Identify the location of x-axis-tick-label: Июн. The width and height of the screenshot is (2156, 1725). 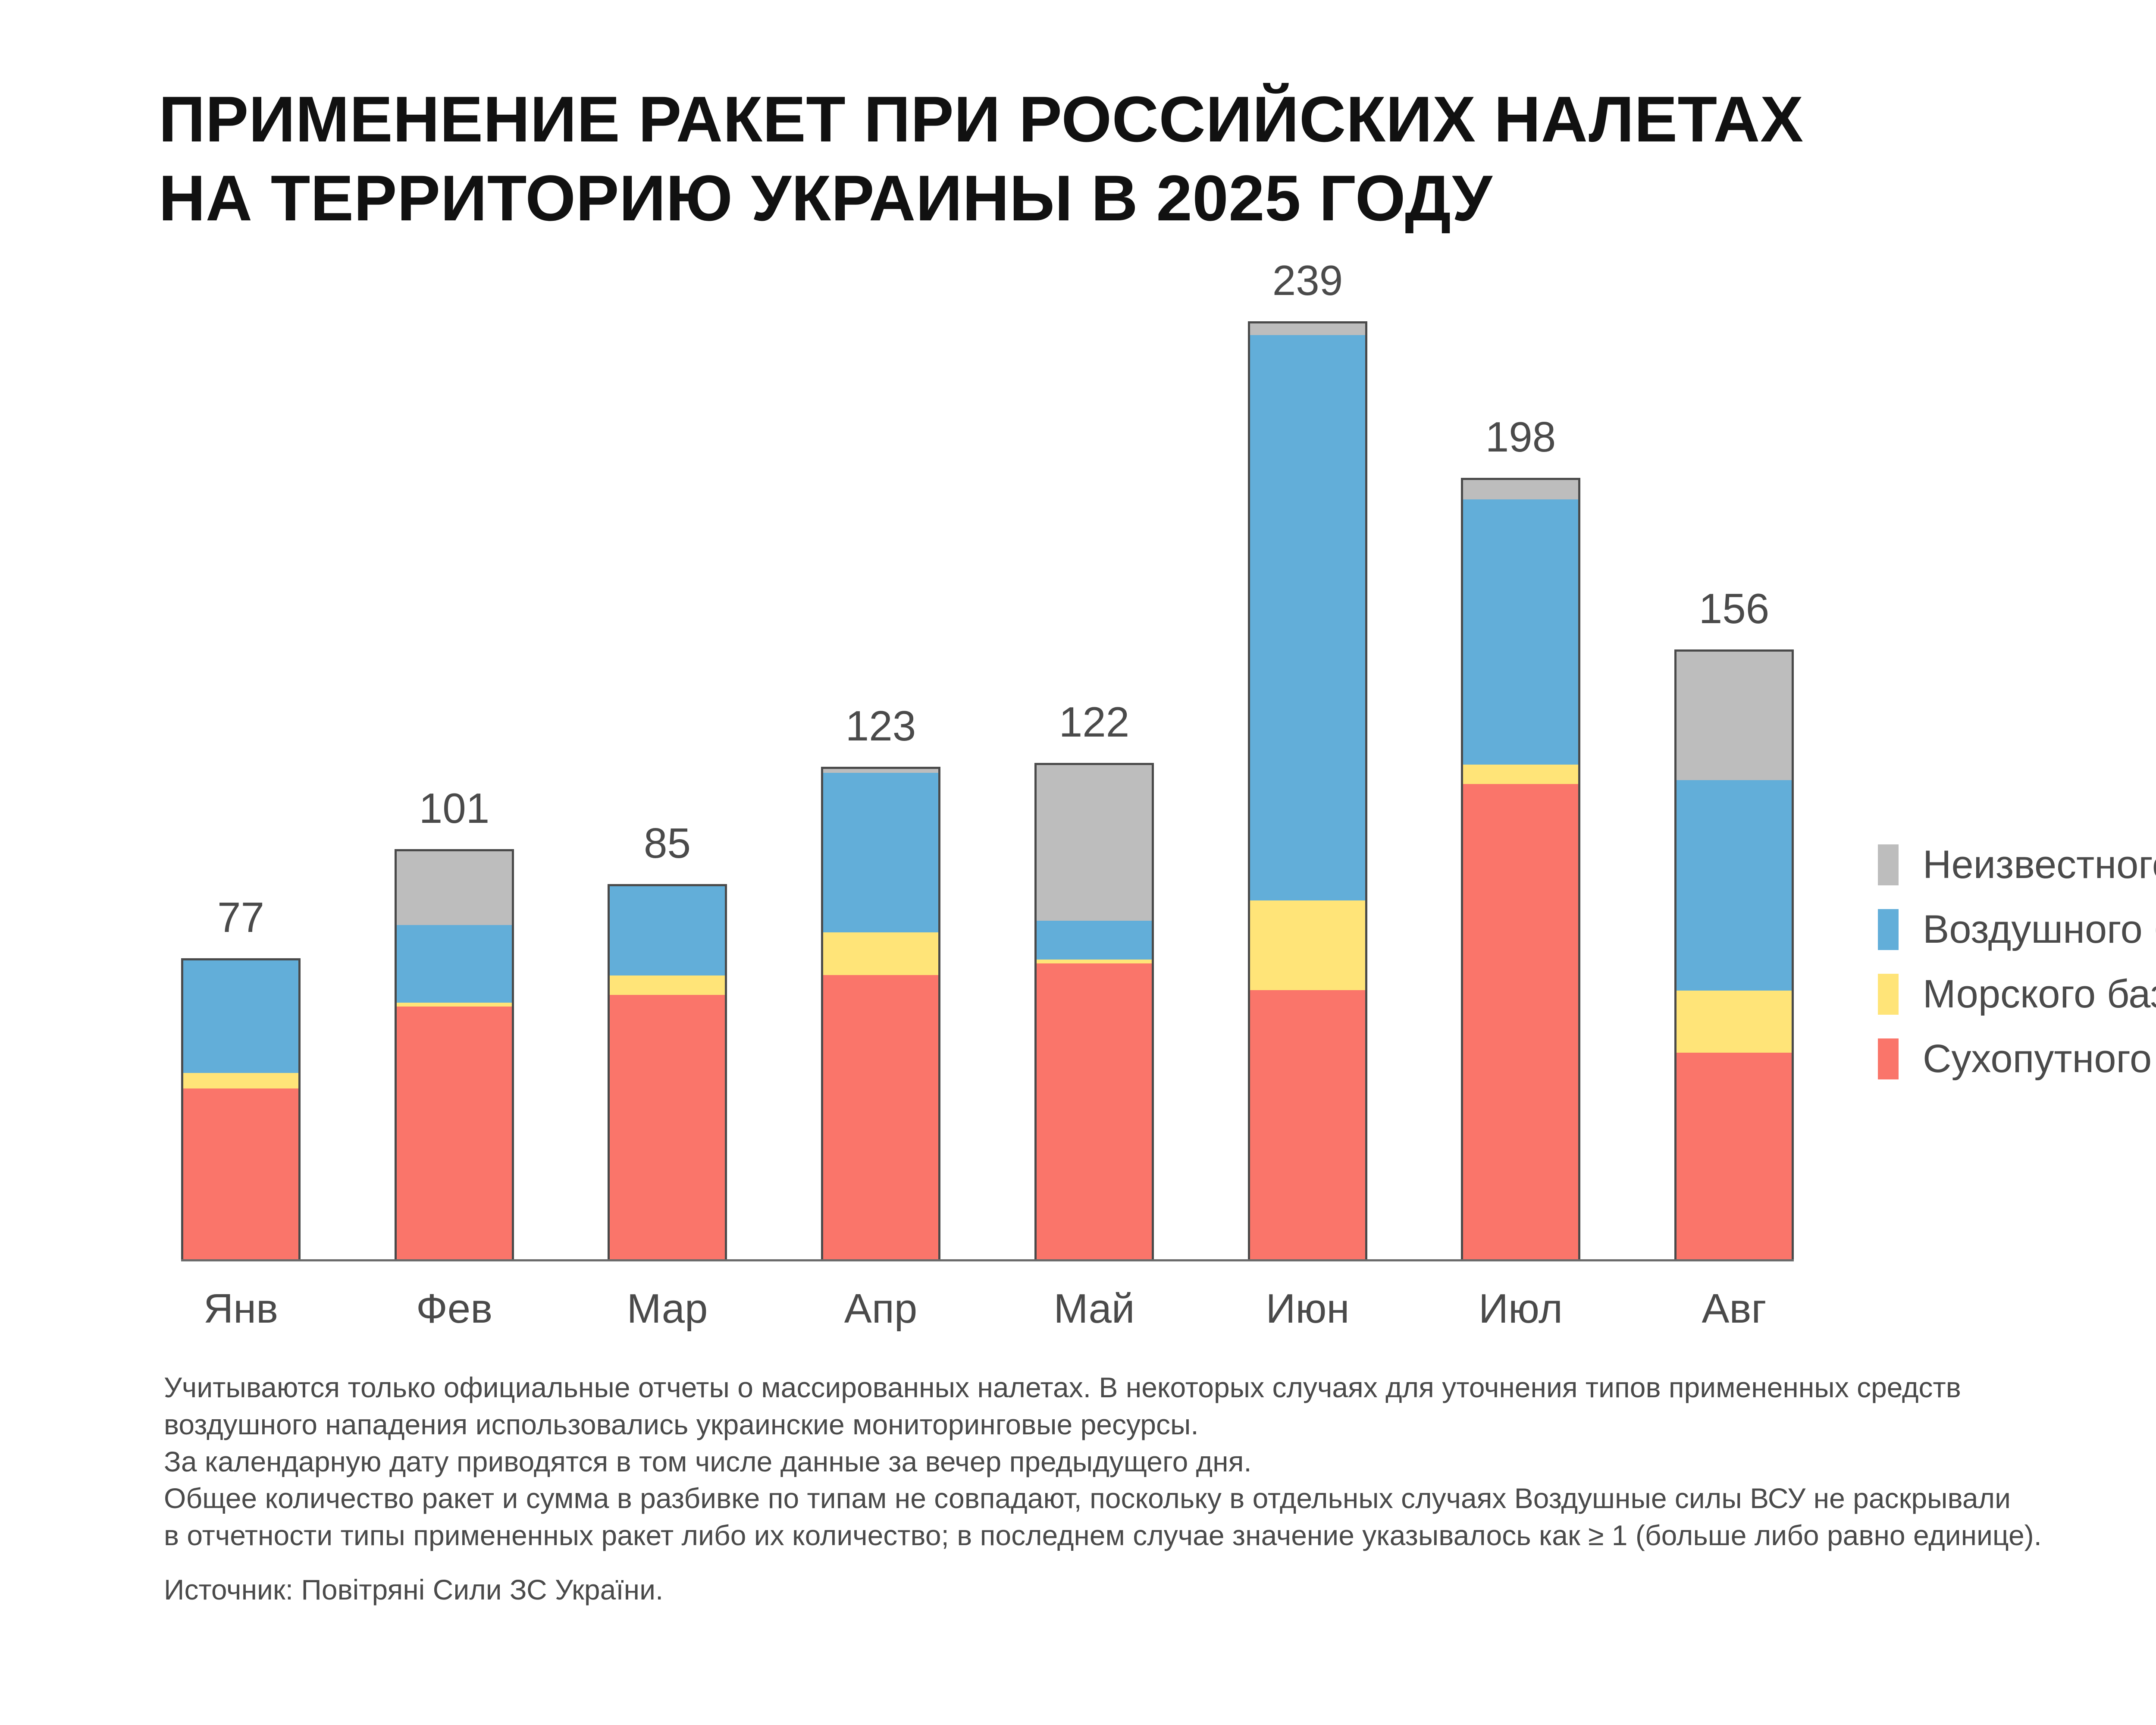
(1308, 1309).